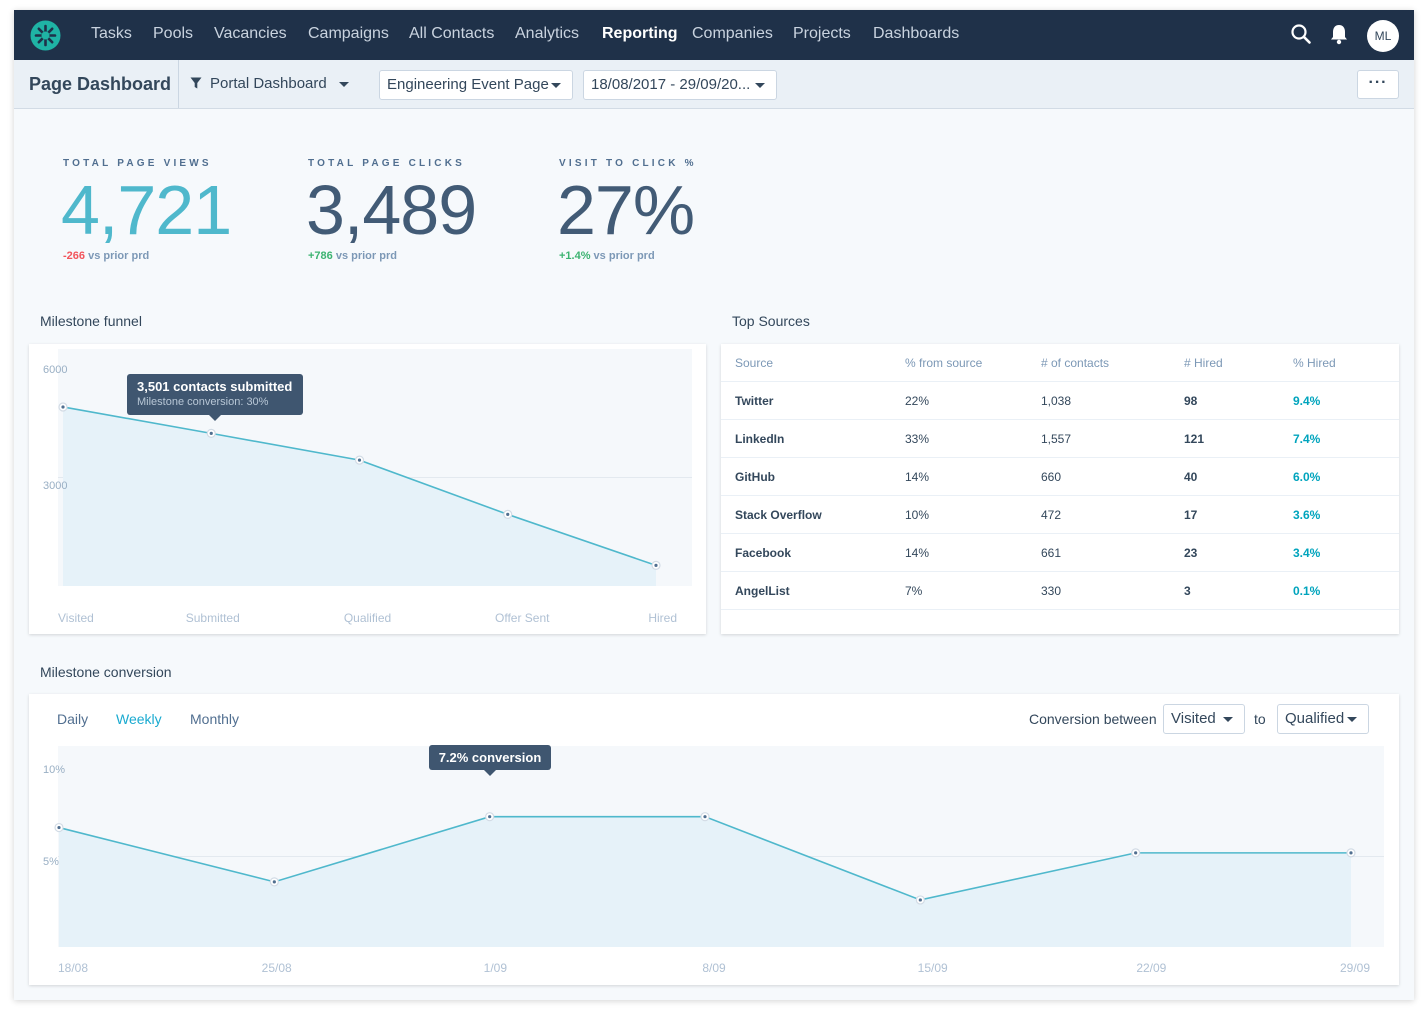  What do you see at coordinates (628, 163) in the screenshot?
I see `kpi-label-visit-to-click: VISIT TO CLICK %` at bounding box center [628, 163].